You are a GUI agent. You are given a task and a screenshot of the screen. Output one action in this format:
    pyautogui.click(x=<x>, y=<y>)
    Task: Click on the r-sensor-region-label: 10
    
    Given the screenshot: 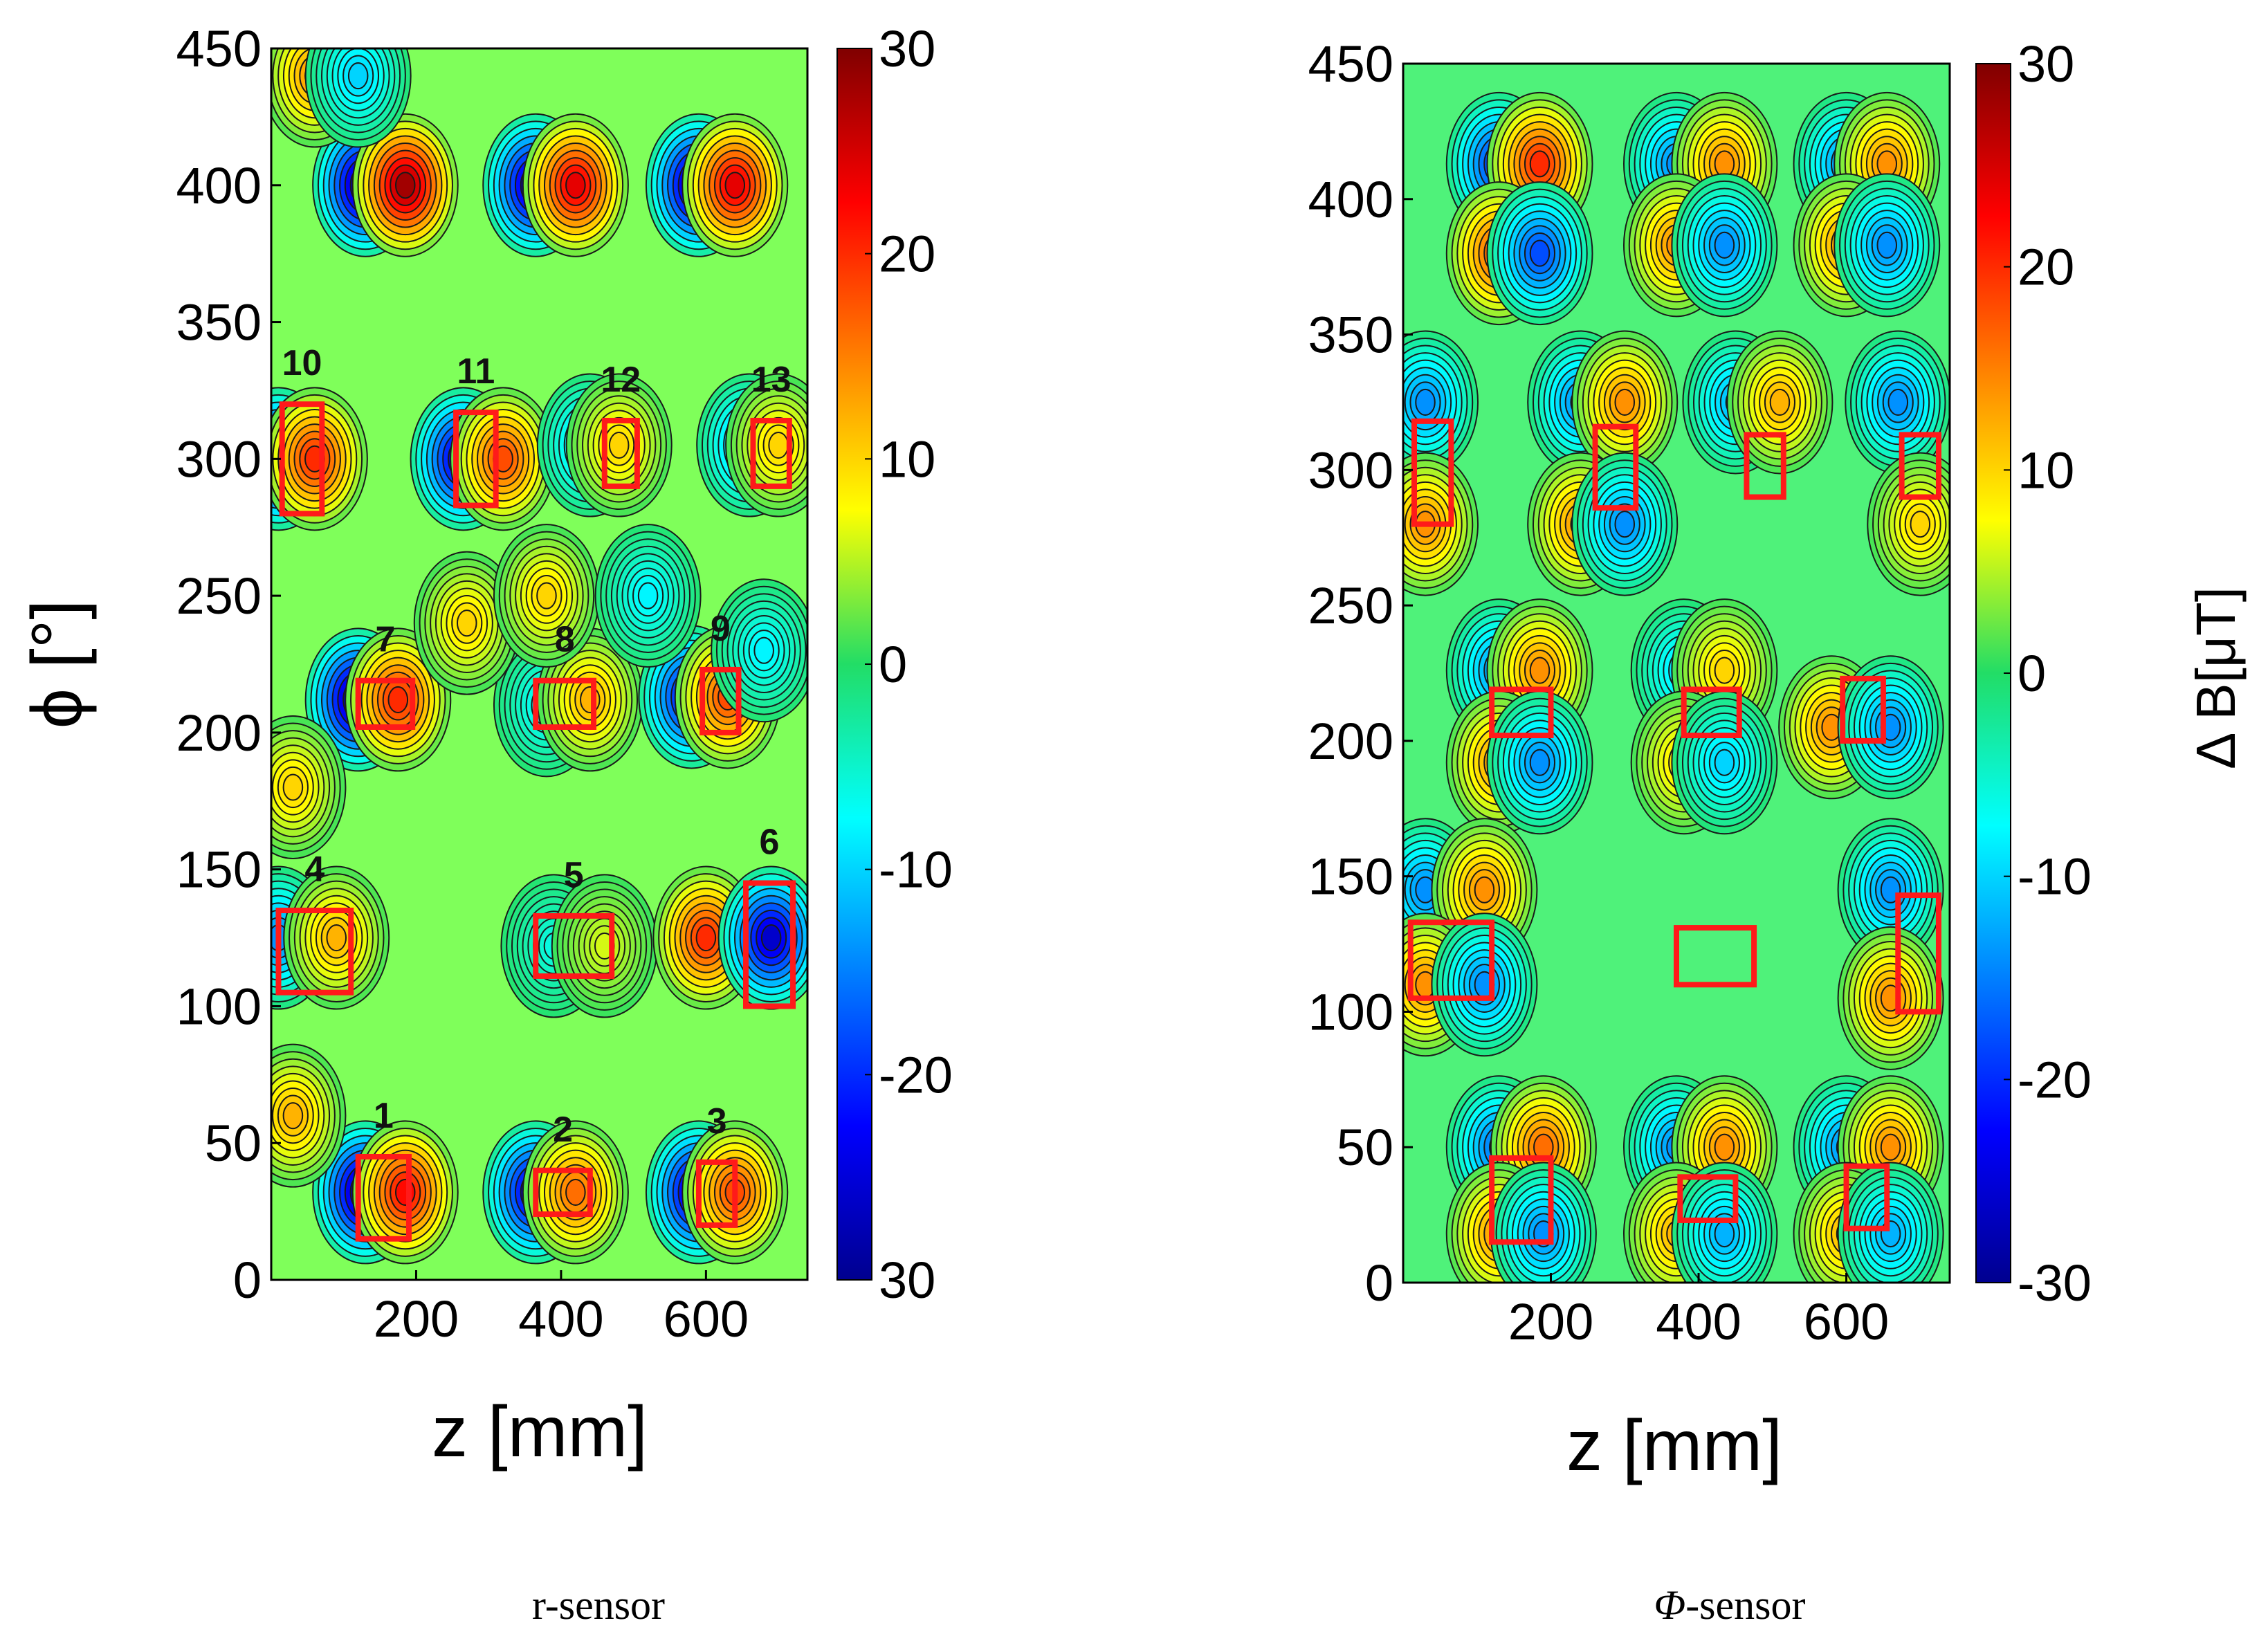 What is the action you would take?
    pyautogui.click(x=302, y=363)
    